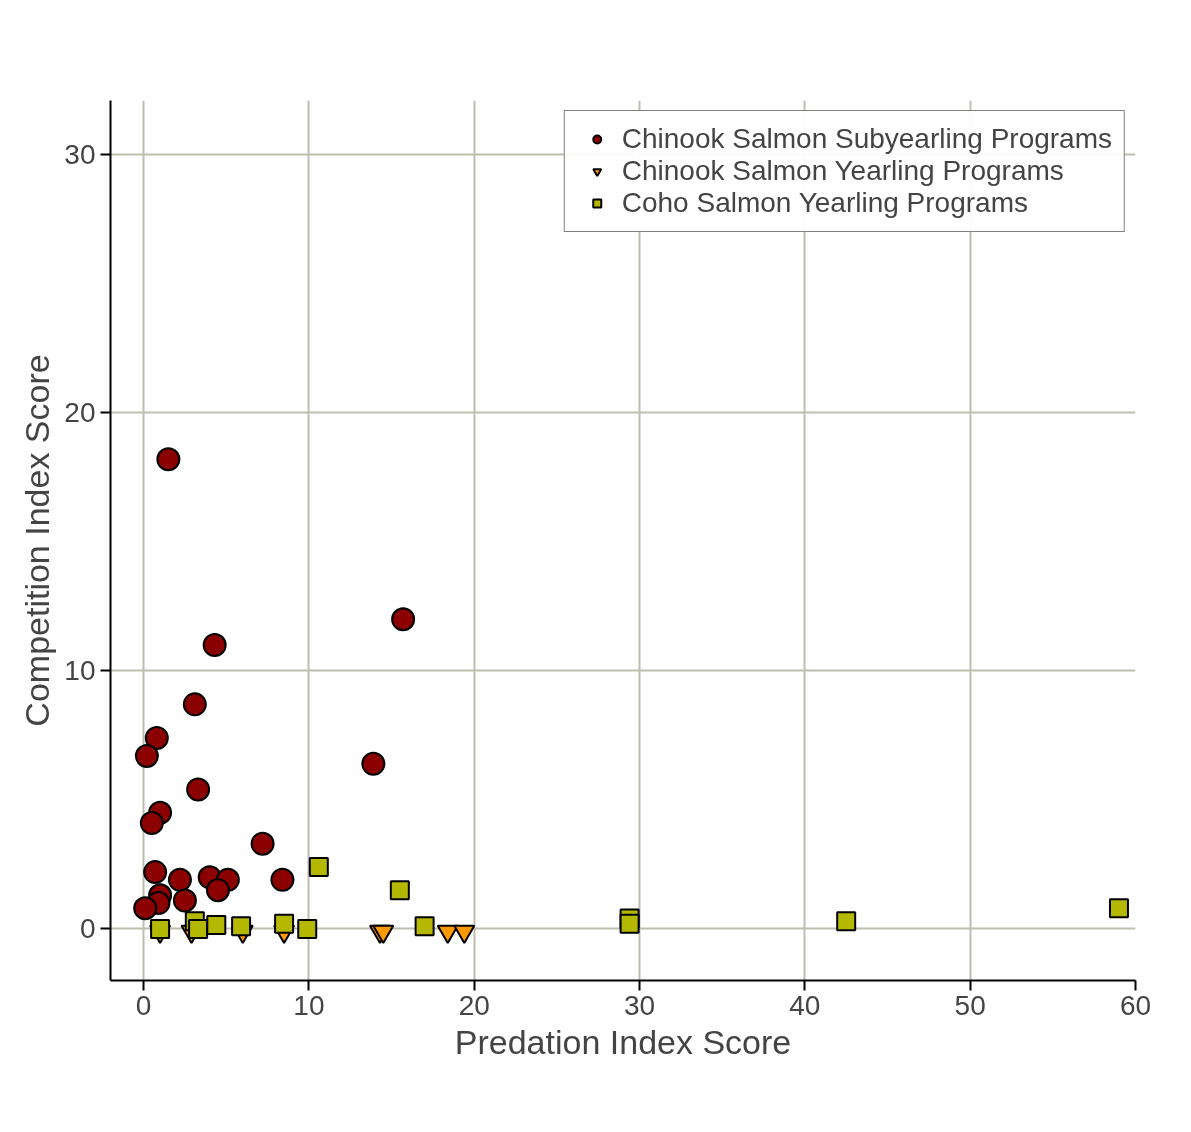 This screenshot has width=1191, height=1132. Describe the element at coordinates (842, 171) in the screenshot. I see `legend-label: Chinook Salmon Yearling Programs` at that location.